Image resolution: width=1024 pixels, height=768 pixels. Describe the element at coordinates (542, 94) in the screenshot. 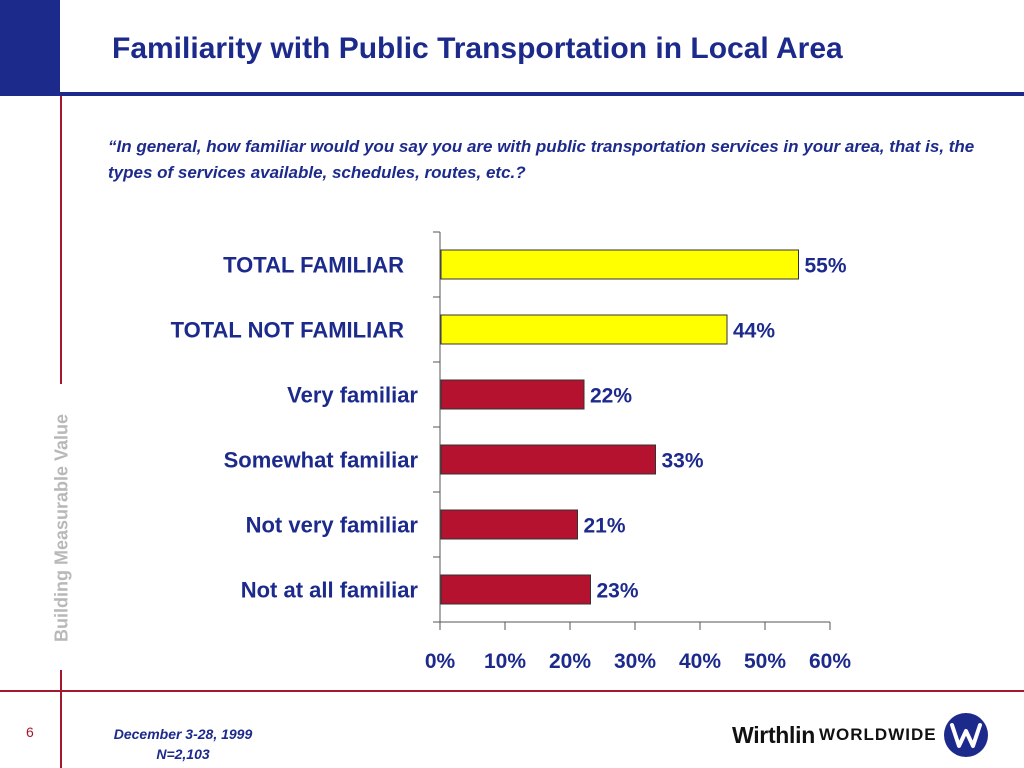

I see `header-rule` at that location.